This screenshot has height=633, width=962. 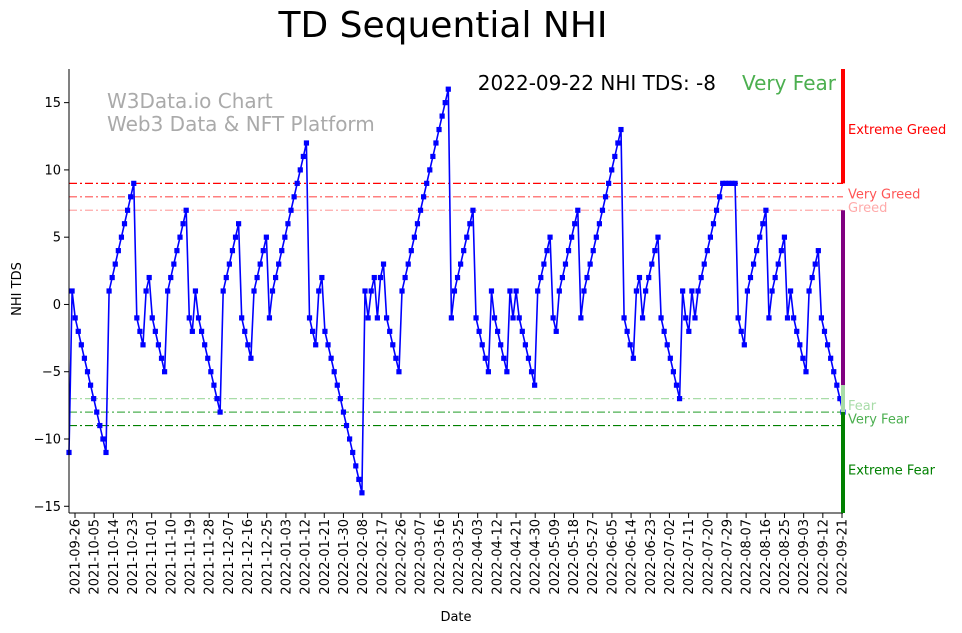 What do you see at coordinates (670, 557) in the screenshot?
I see `x-tick-label: 2022-07-02` at bounding box center [670, 557].